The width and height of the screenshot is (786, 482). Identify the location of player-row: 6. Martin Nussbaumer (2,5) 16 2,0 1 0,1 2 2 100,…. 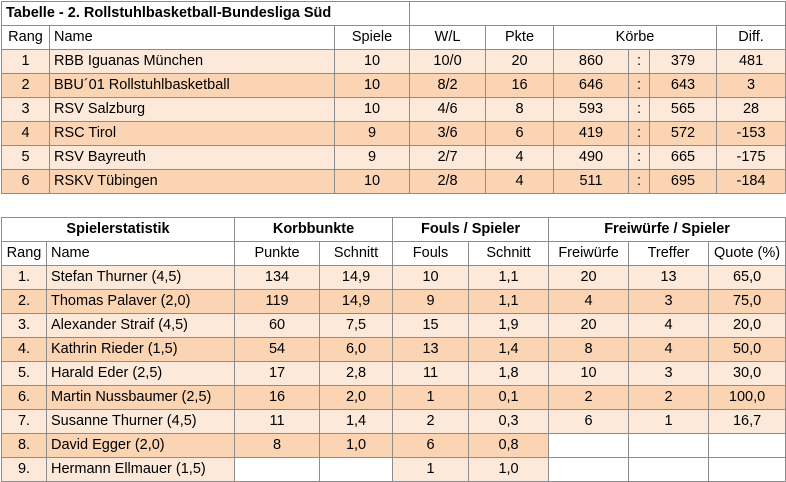
(393, 397).